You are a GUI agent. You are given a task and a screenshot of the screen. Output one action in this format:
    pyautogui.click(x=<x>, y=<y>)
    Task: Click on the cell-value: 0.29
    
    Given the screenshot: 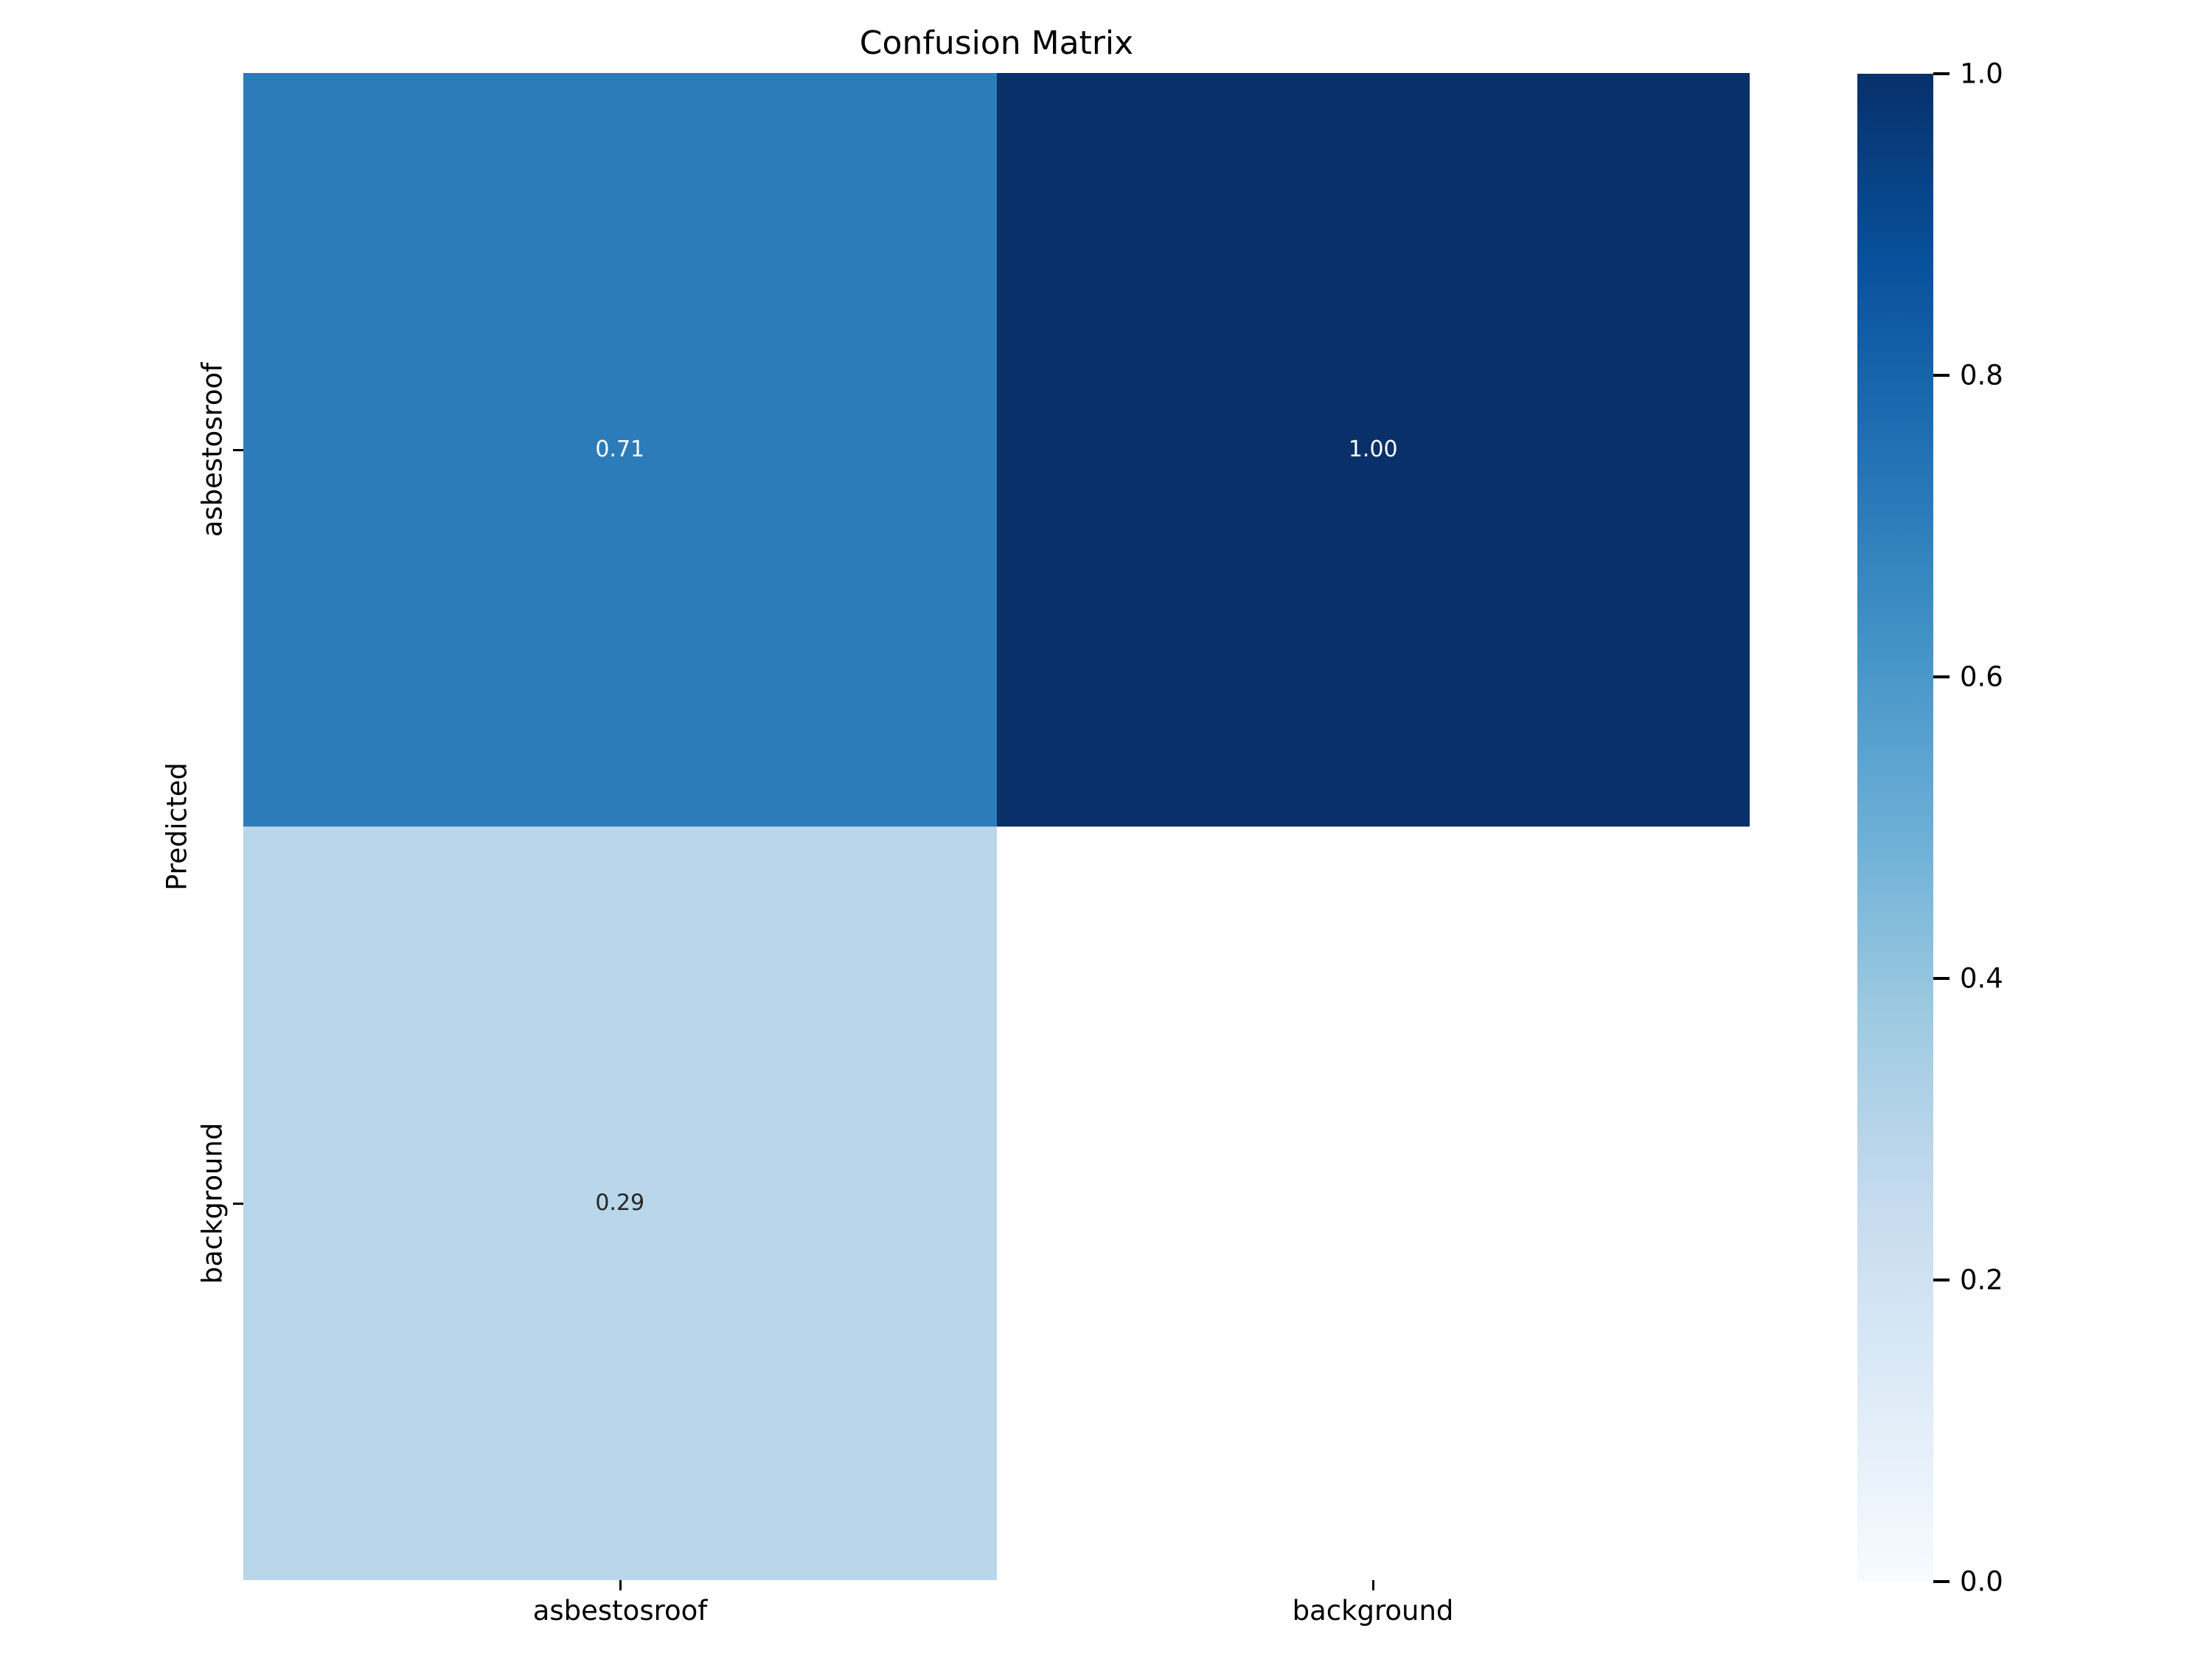 What is the action you would take?
    pyautogui.click(x=620, y=1203)
    